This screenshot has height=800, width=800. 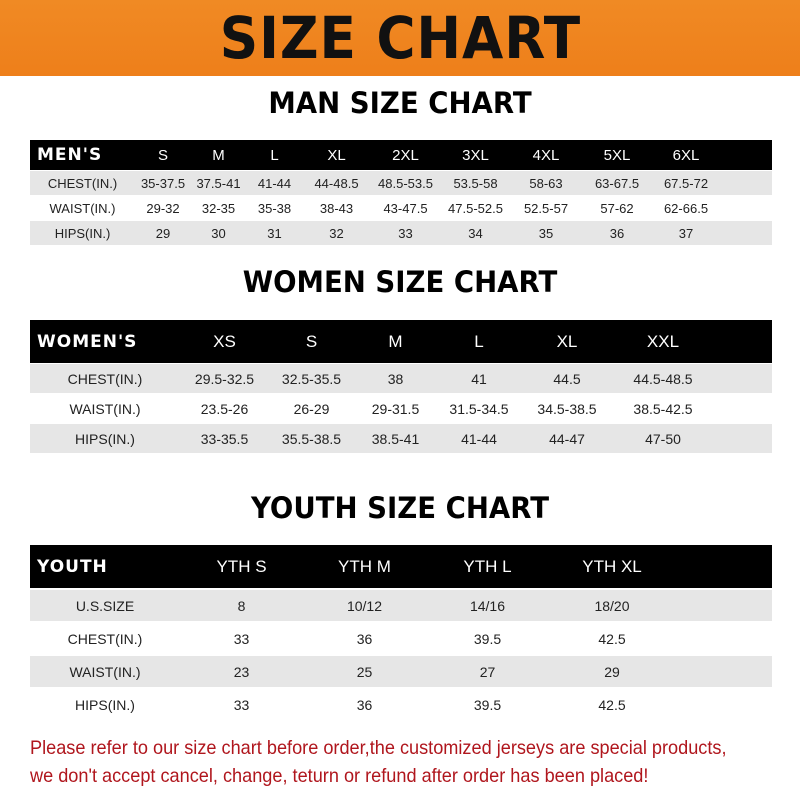 I want to click on size-cell: 5XL, so click(x=617, y=155).